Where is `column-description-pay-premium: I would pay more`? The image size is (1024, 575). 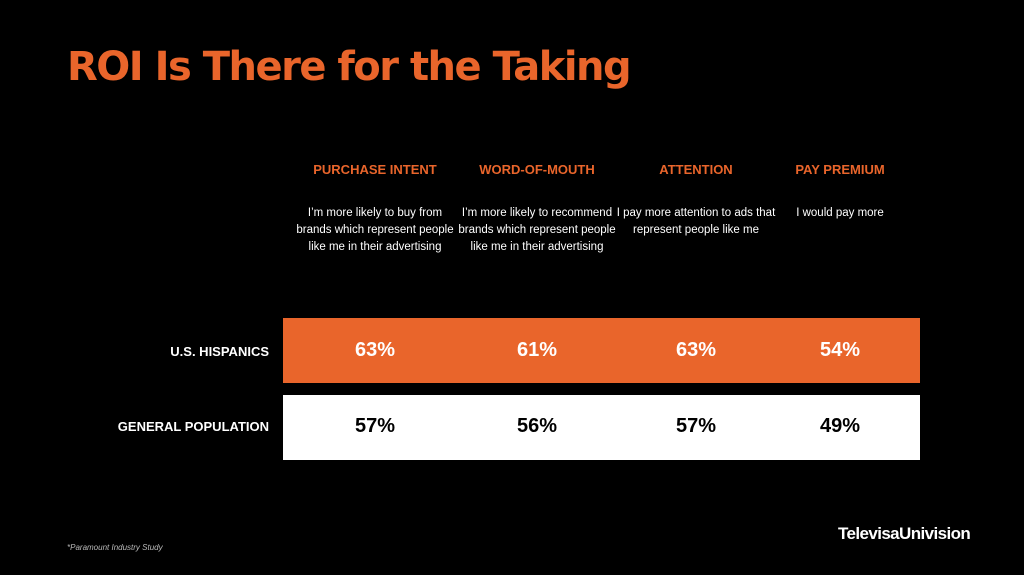
column-description-pay-premium: I would pay more is located at coordinates (840, 213).